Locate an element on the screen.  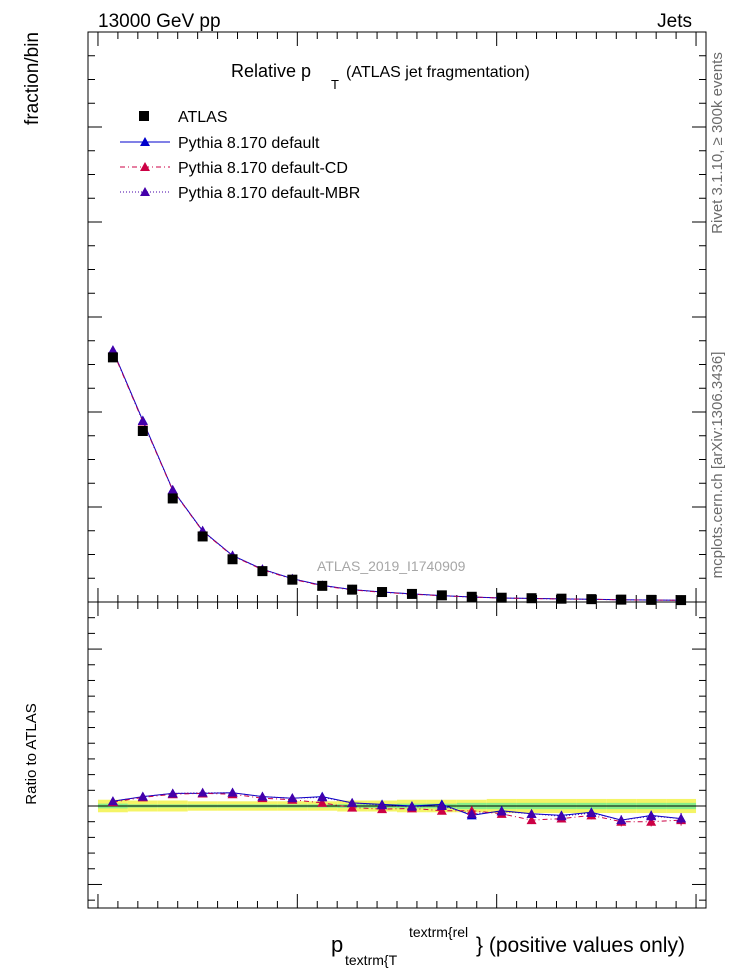
title-rest: (ATLAS jet fragmentation) is located at coordinates (438, 72).